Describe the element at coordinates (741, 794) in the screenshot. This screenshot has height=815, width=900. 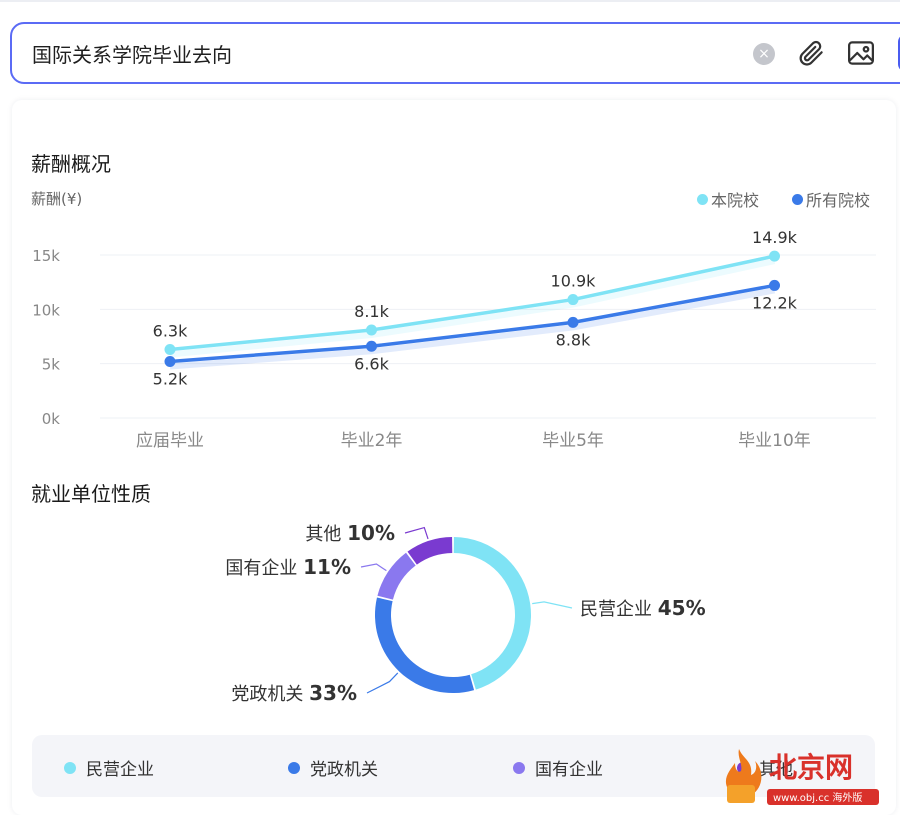
I see `flame-base` at that location.